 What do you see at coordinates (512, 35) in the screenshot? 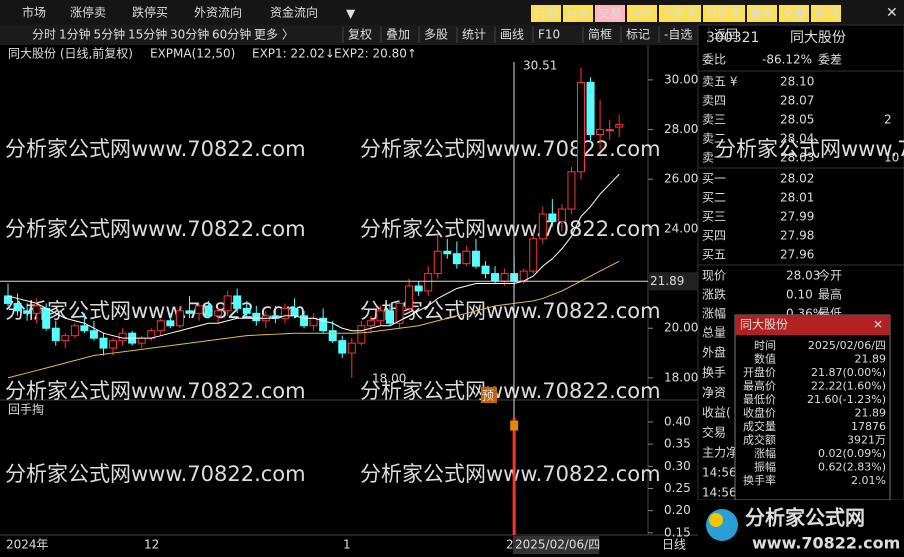
I see `tool: 画线` at bounding box center [512, 35].